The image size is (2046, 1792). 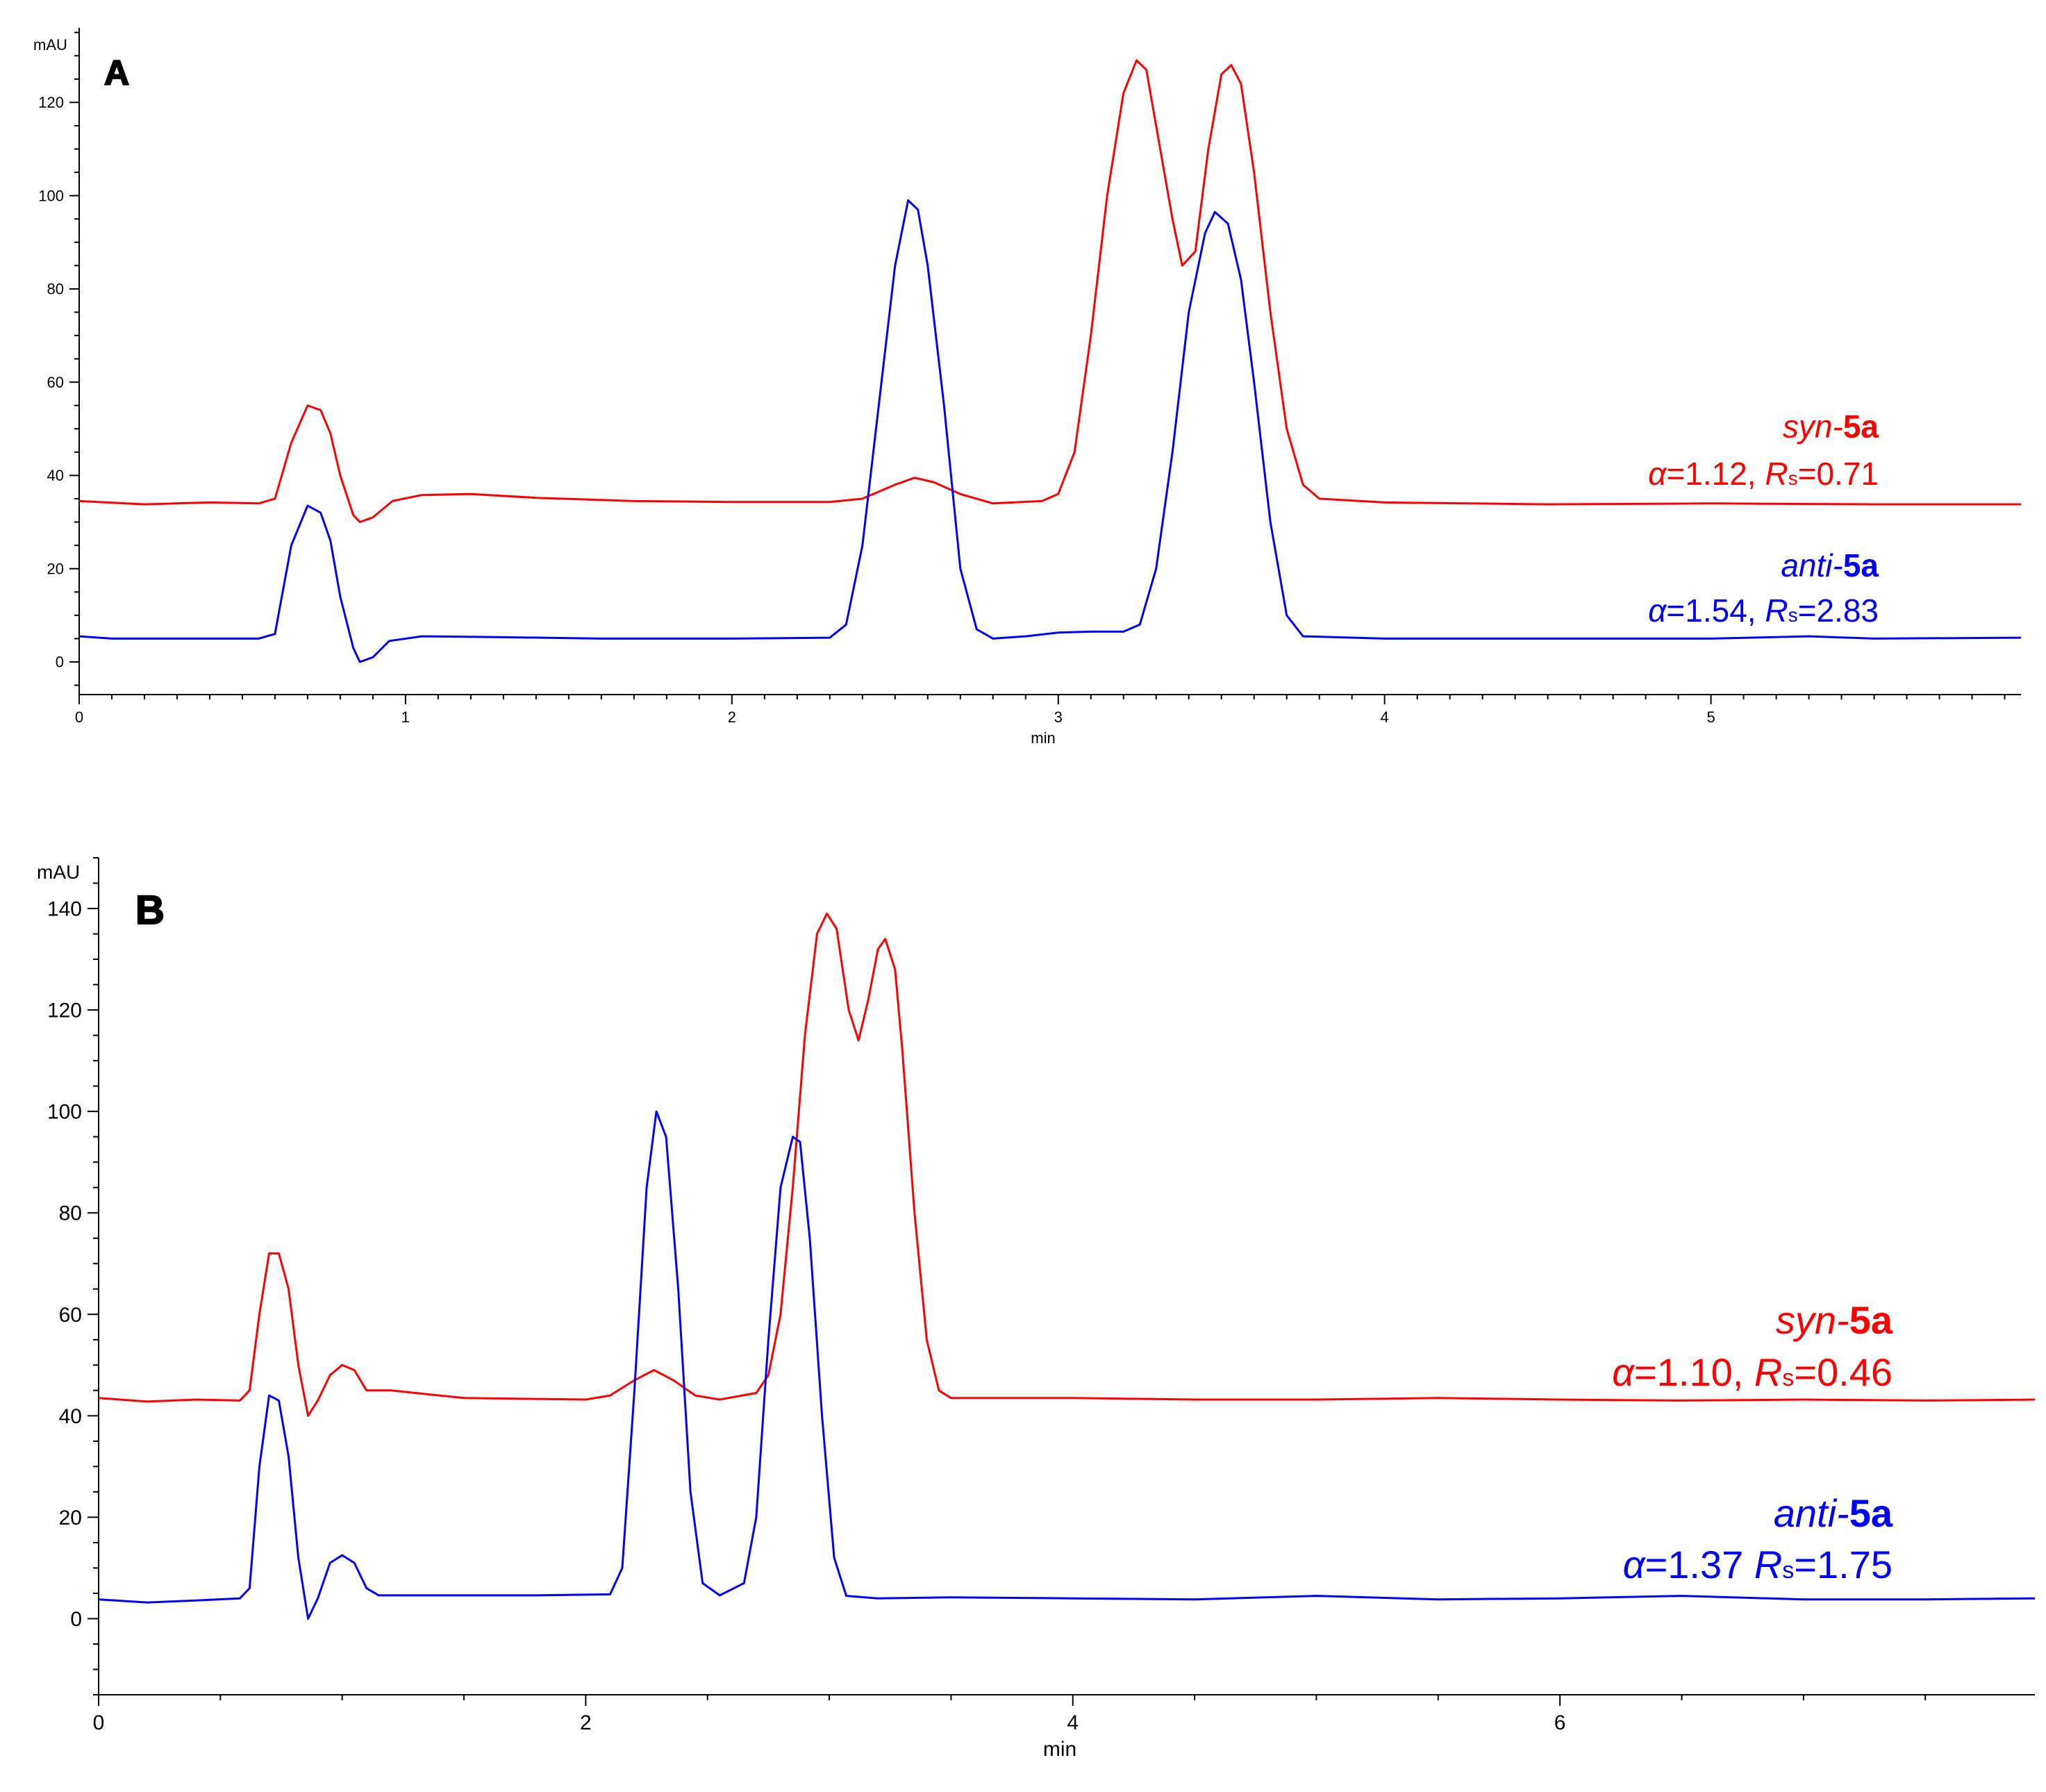 What do you see at coordinates (1844, 1564) in the screenshot?
I see `resolution-value: =1.75` at bounding box center [1844, 1564].